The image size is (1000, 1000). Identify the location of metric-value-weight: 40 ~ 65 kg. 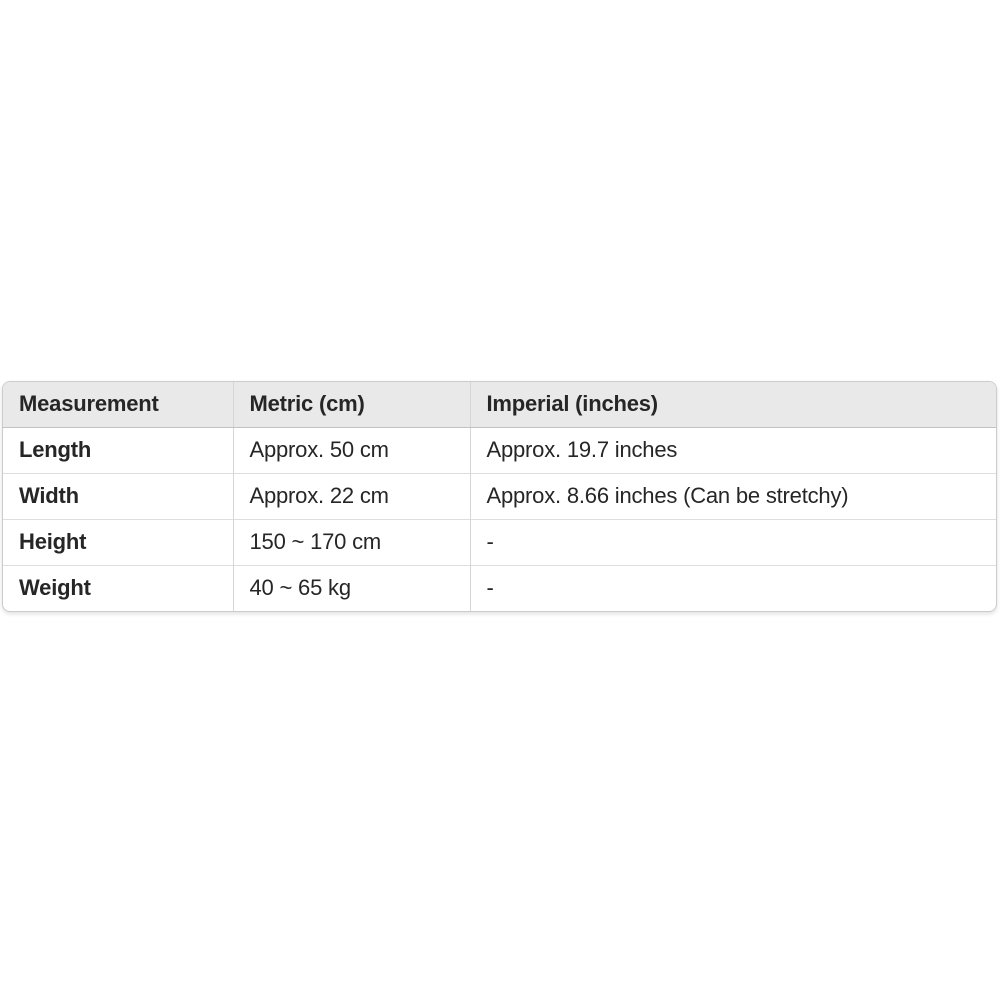
(351, 587).